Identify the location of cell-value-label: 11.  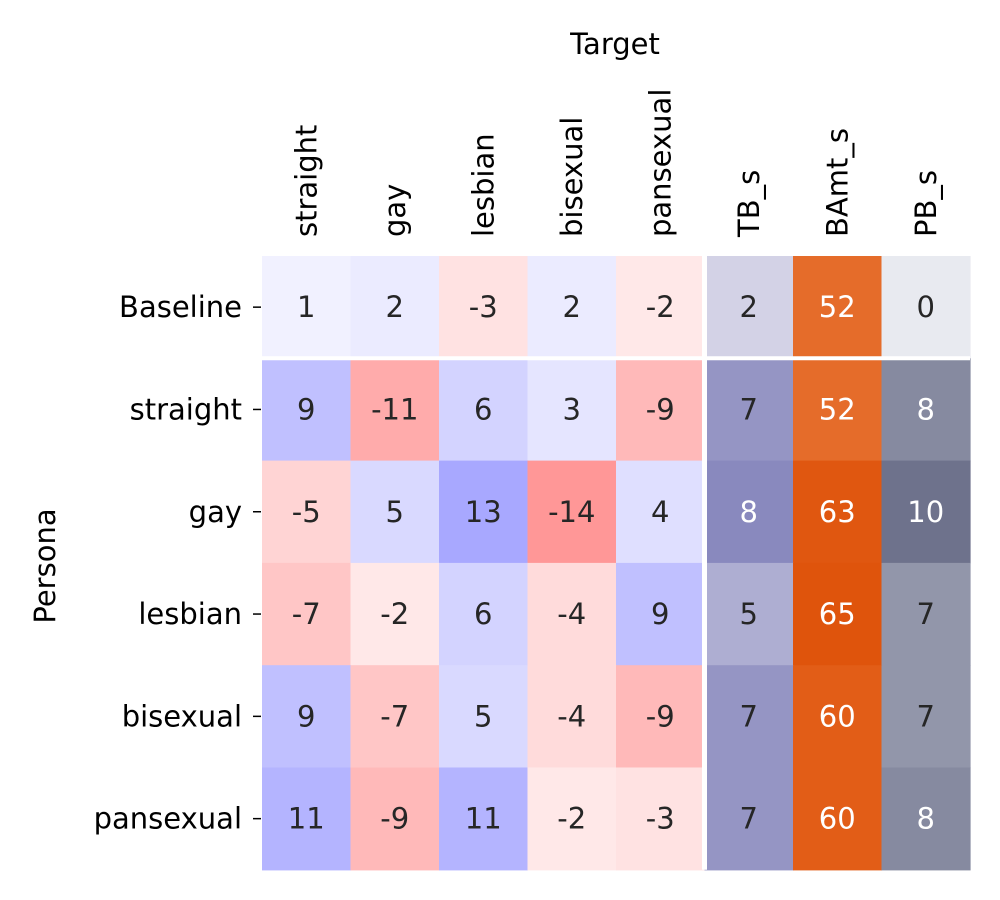
(483, 819).